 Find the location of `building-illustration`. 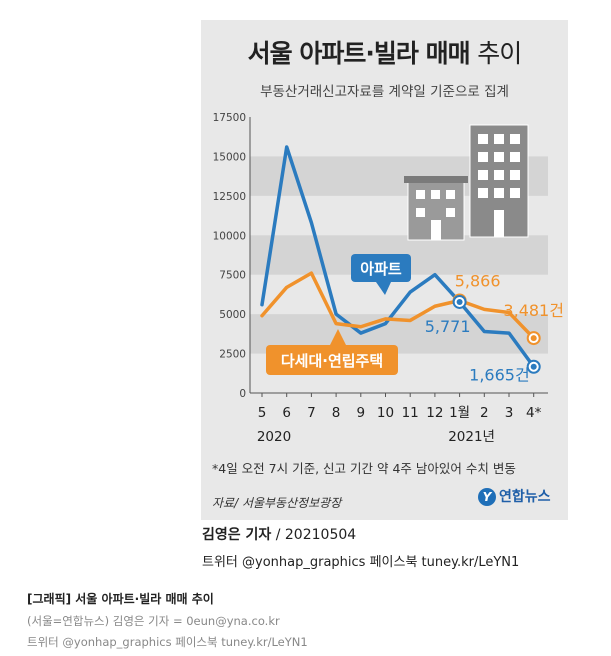

building-illustration is located at coordinates (466, 182).